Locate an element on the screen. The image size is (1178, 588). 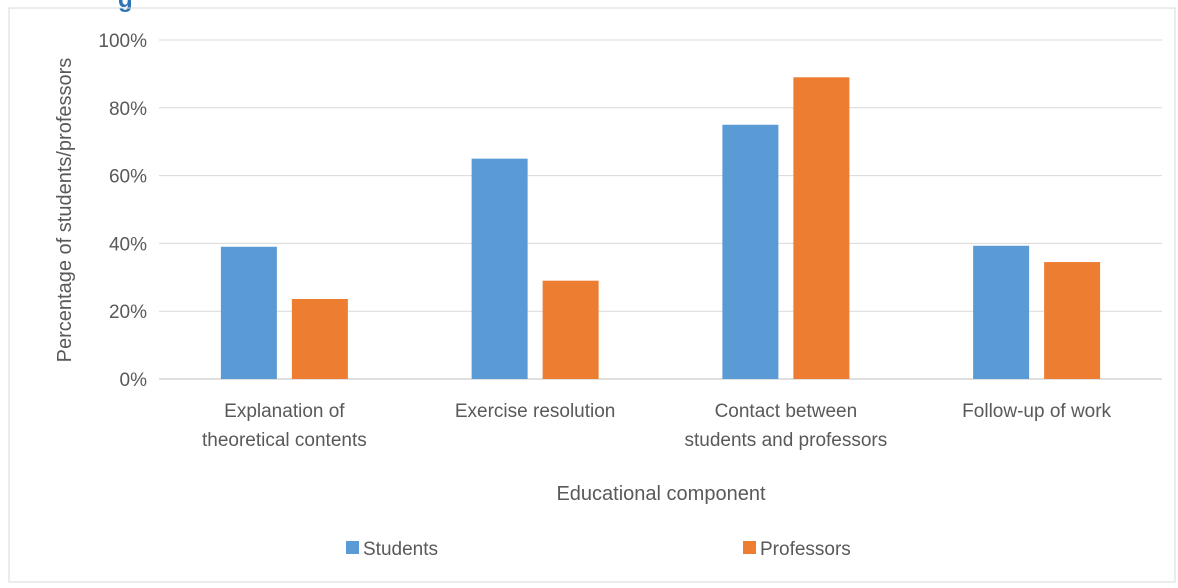
x-tick-label: Exercise resolution is located at coordinates (535, 411).